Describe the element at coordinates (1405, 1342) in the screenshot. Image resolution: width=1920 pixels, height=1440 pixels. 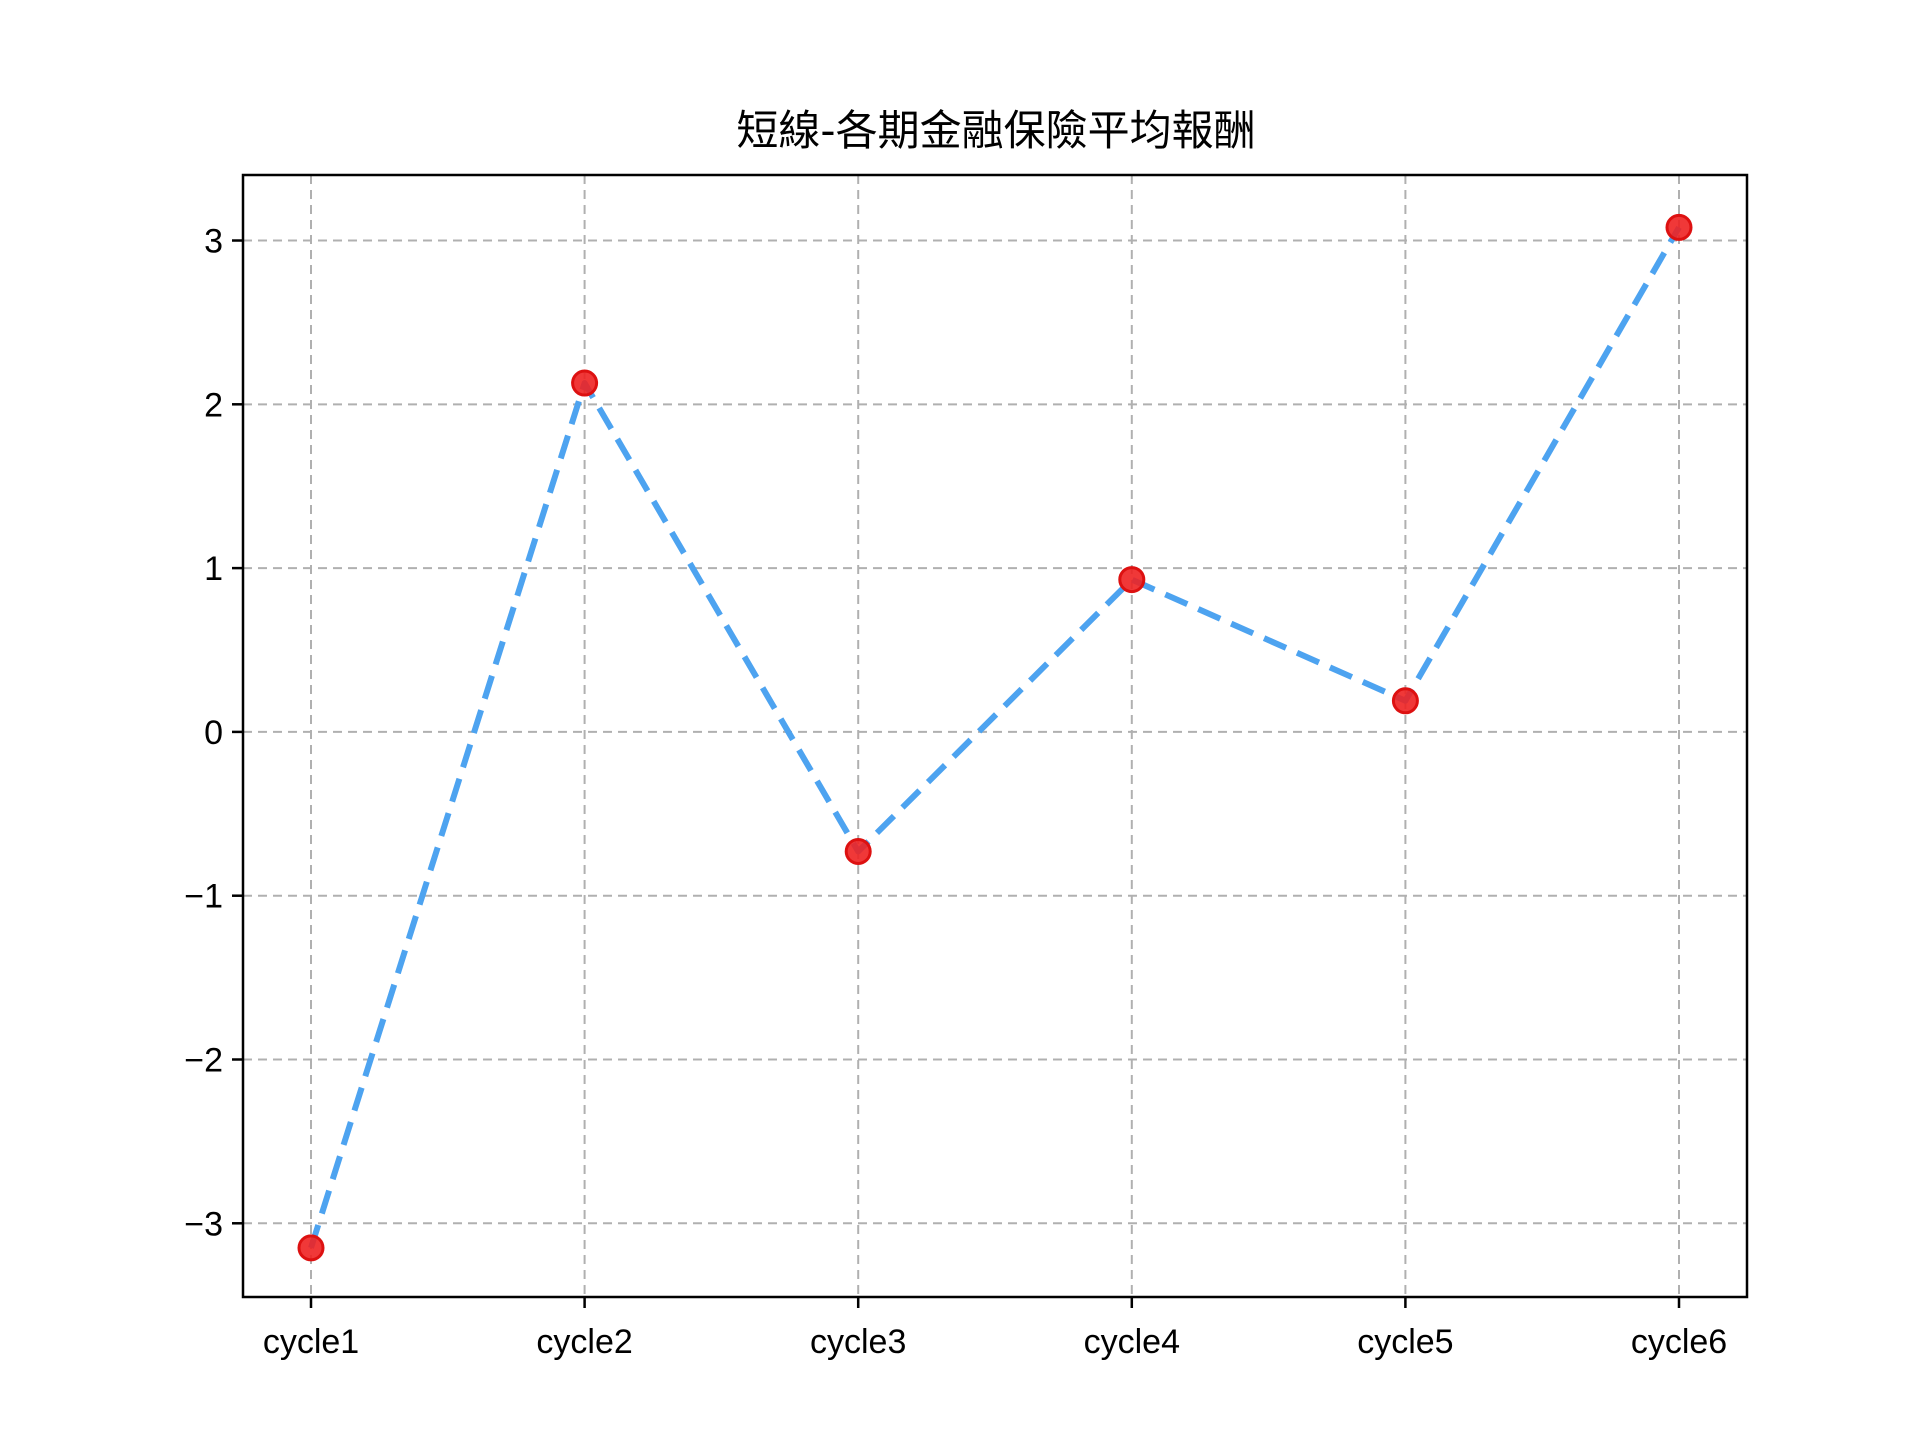
I see `x-tick-label: cycle5` at that location.